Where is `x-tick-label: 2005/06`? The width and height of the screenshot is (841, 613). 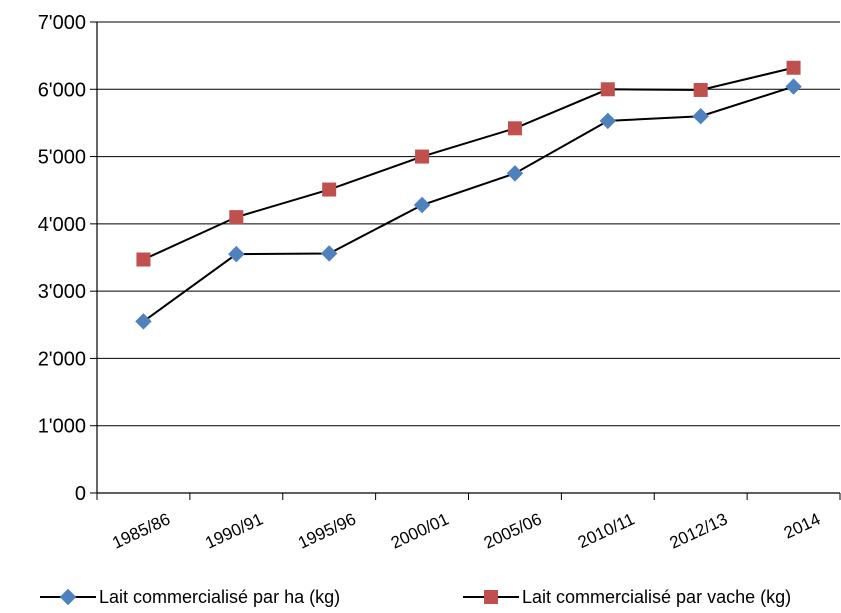 x-tick-label: 2005/06 is located at coordinates (513, 530).